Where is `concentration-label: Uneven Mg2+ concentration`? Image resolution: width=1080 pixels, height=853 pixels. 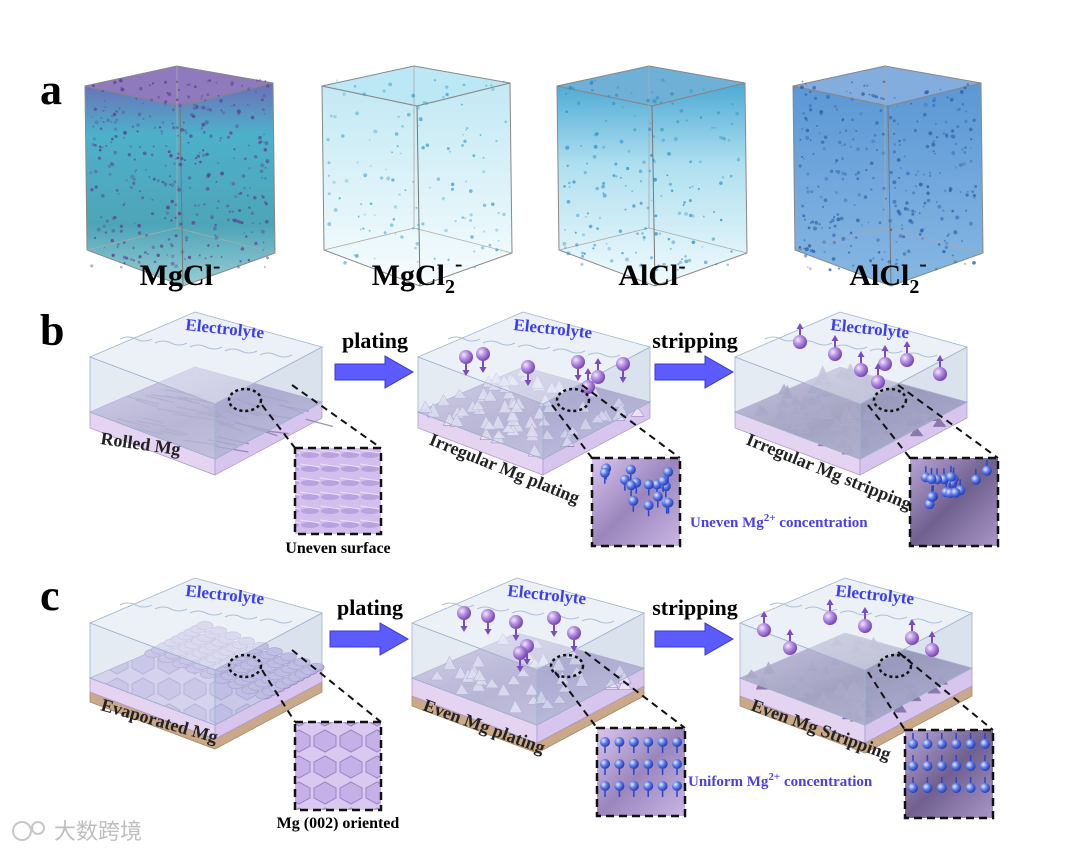 concentration-label: Uneven Mg2+ concentration is located at coordinates (779, 521).